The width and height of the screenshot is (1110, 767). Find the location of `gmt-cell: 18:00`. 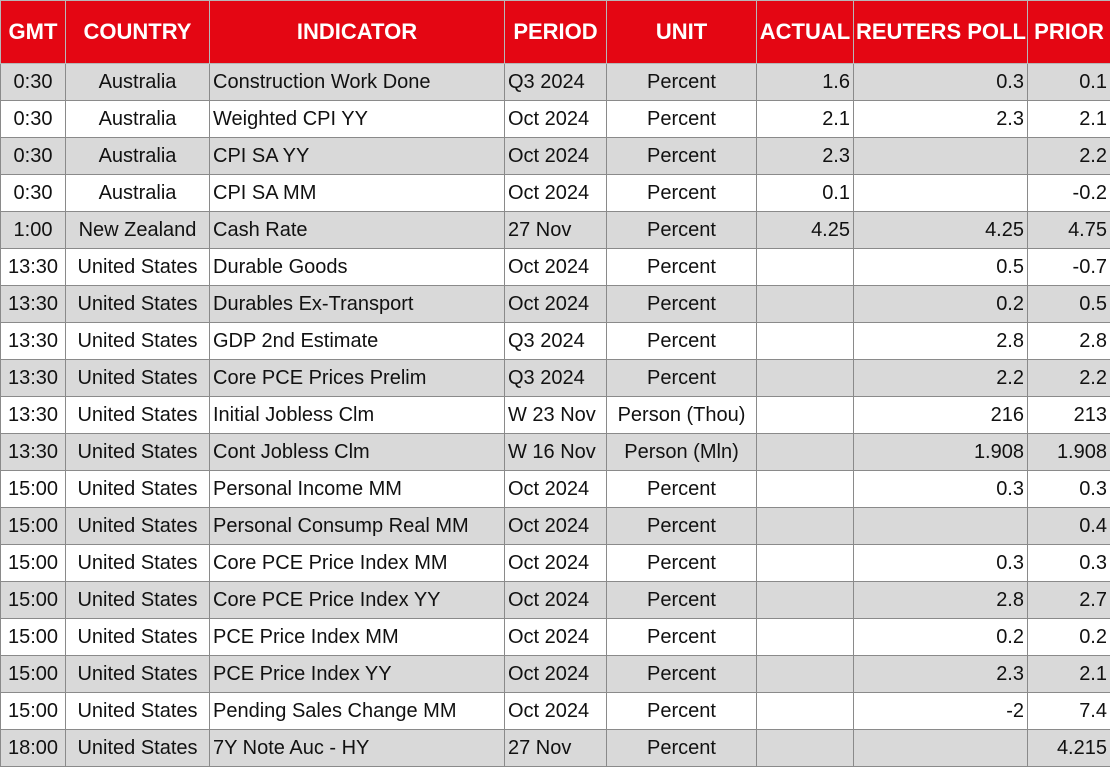

gmt-cell: 18:00 is located at coordinates (33, 748).